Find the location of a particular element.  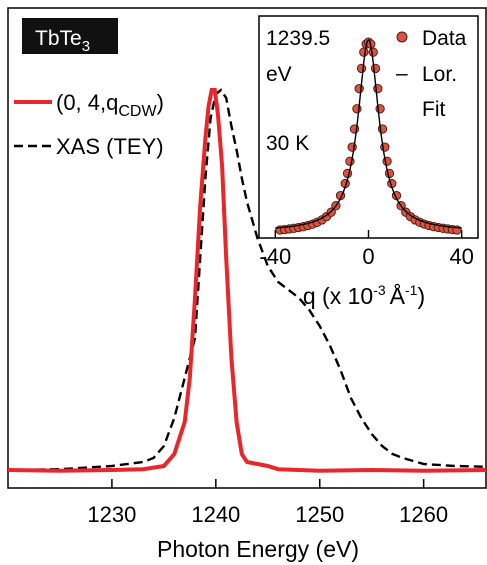

inset-x-tick-labels: -40 0 40 is located at coordinates (366, 256).